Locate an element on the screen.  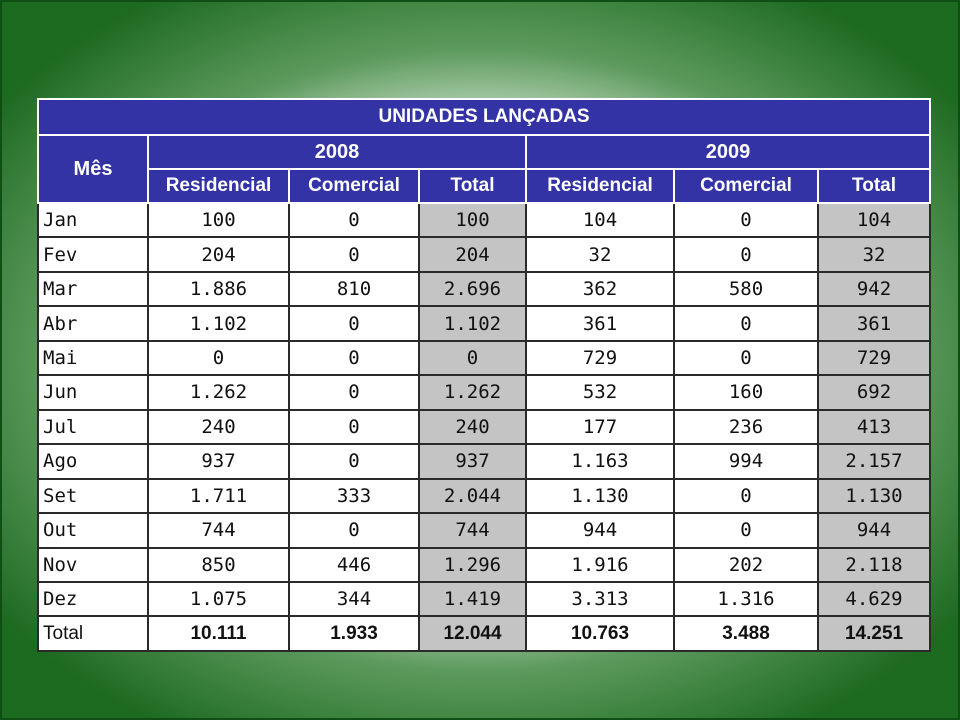
total-cell: 32 is located at coordinates (874, 254).